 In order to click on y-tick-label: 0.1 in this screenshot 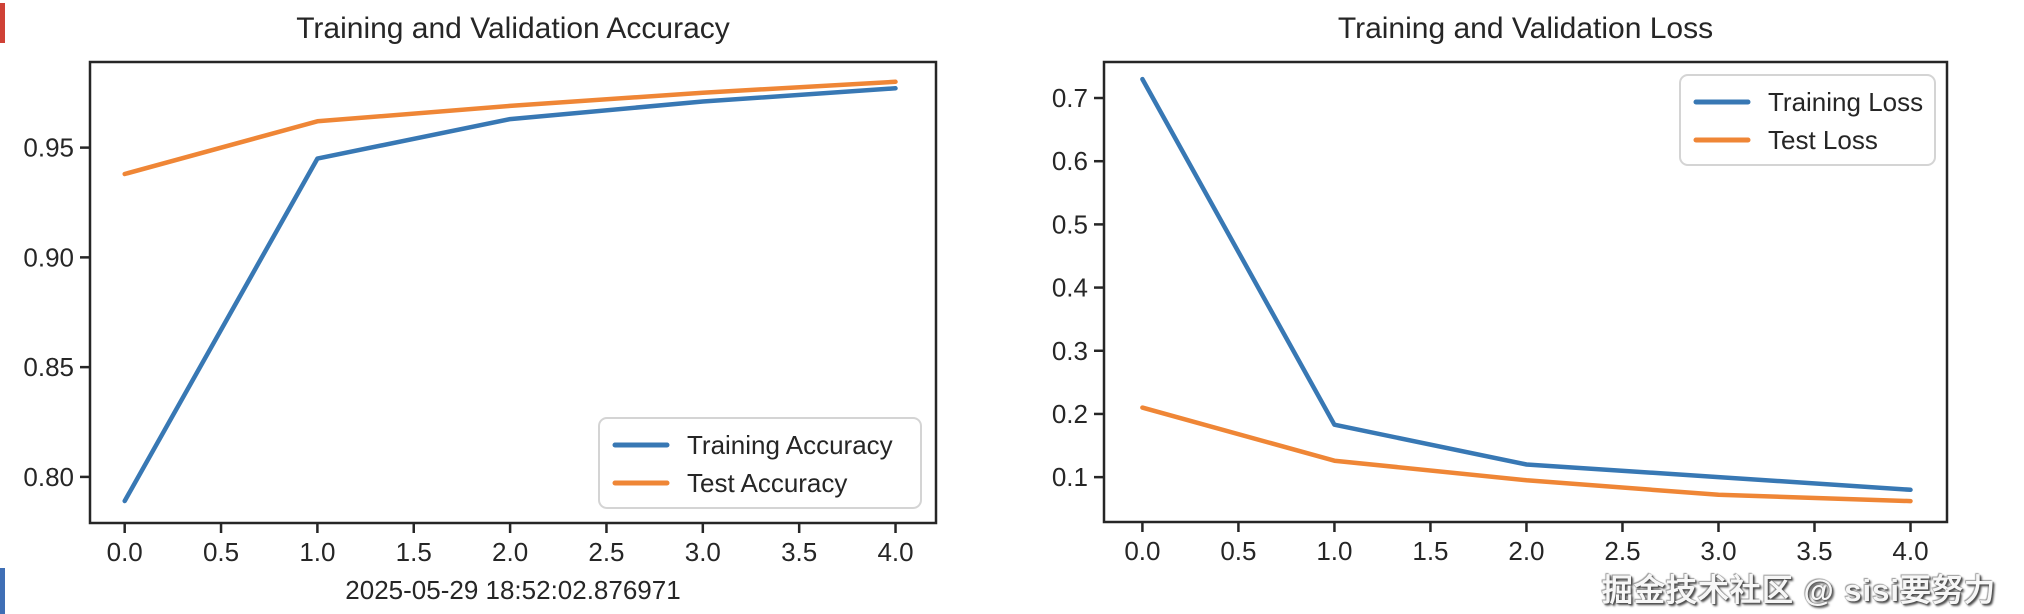, I will do `click(1070, 477)`.